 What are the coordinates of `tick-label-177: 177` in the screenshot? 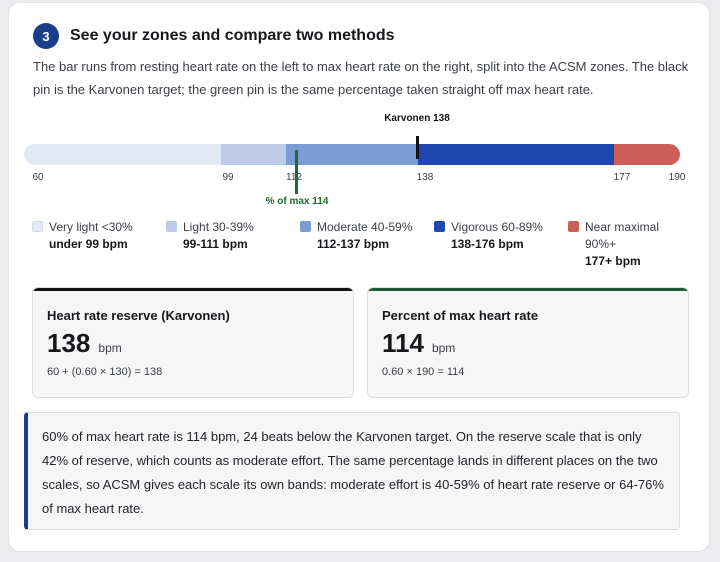 It's located at (622, 177).